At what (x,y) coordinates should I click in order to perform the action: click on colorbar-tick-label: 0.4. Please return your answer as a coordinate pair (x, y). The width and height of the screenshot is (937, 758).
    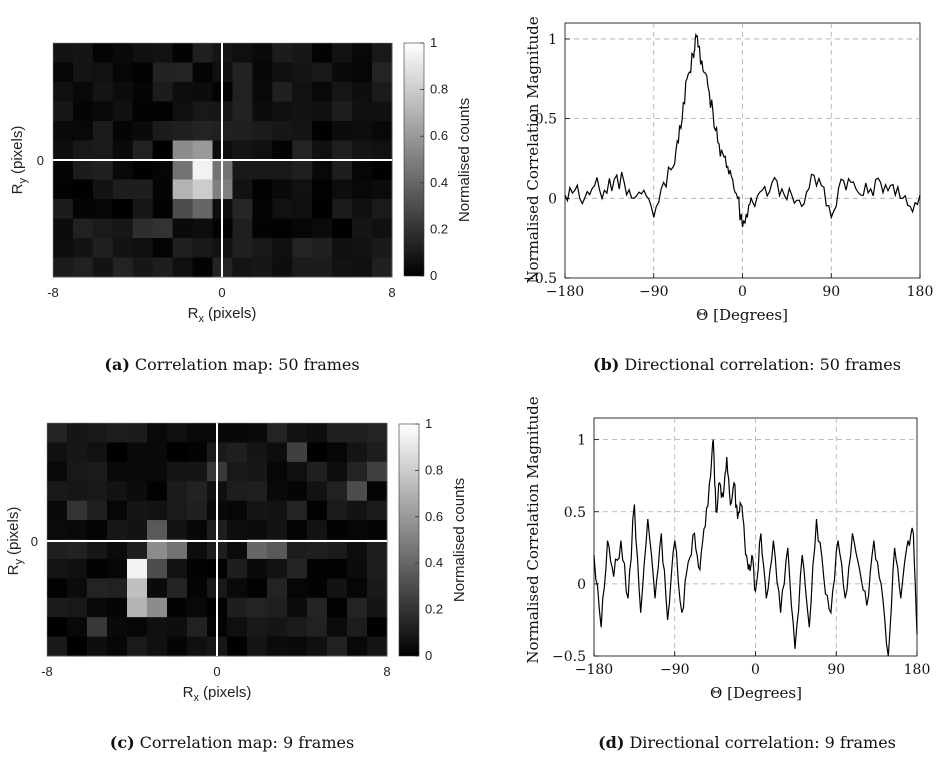
    Looking at the image, I should click on (439, 182).